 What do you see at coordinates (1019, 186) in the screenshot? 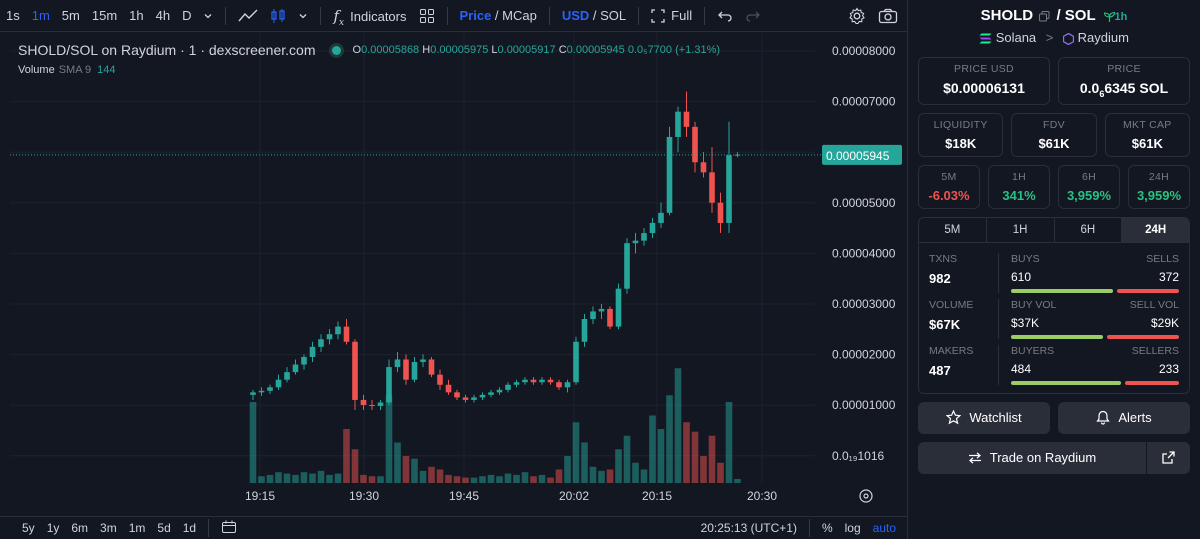
I see `change-1h-box: 1H 341%` at bounding box center [1019, 186].